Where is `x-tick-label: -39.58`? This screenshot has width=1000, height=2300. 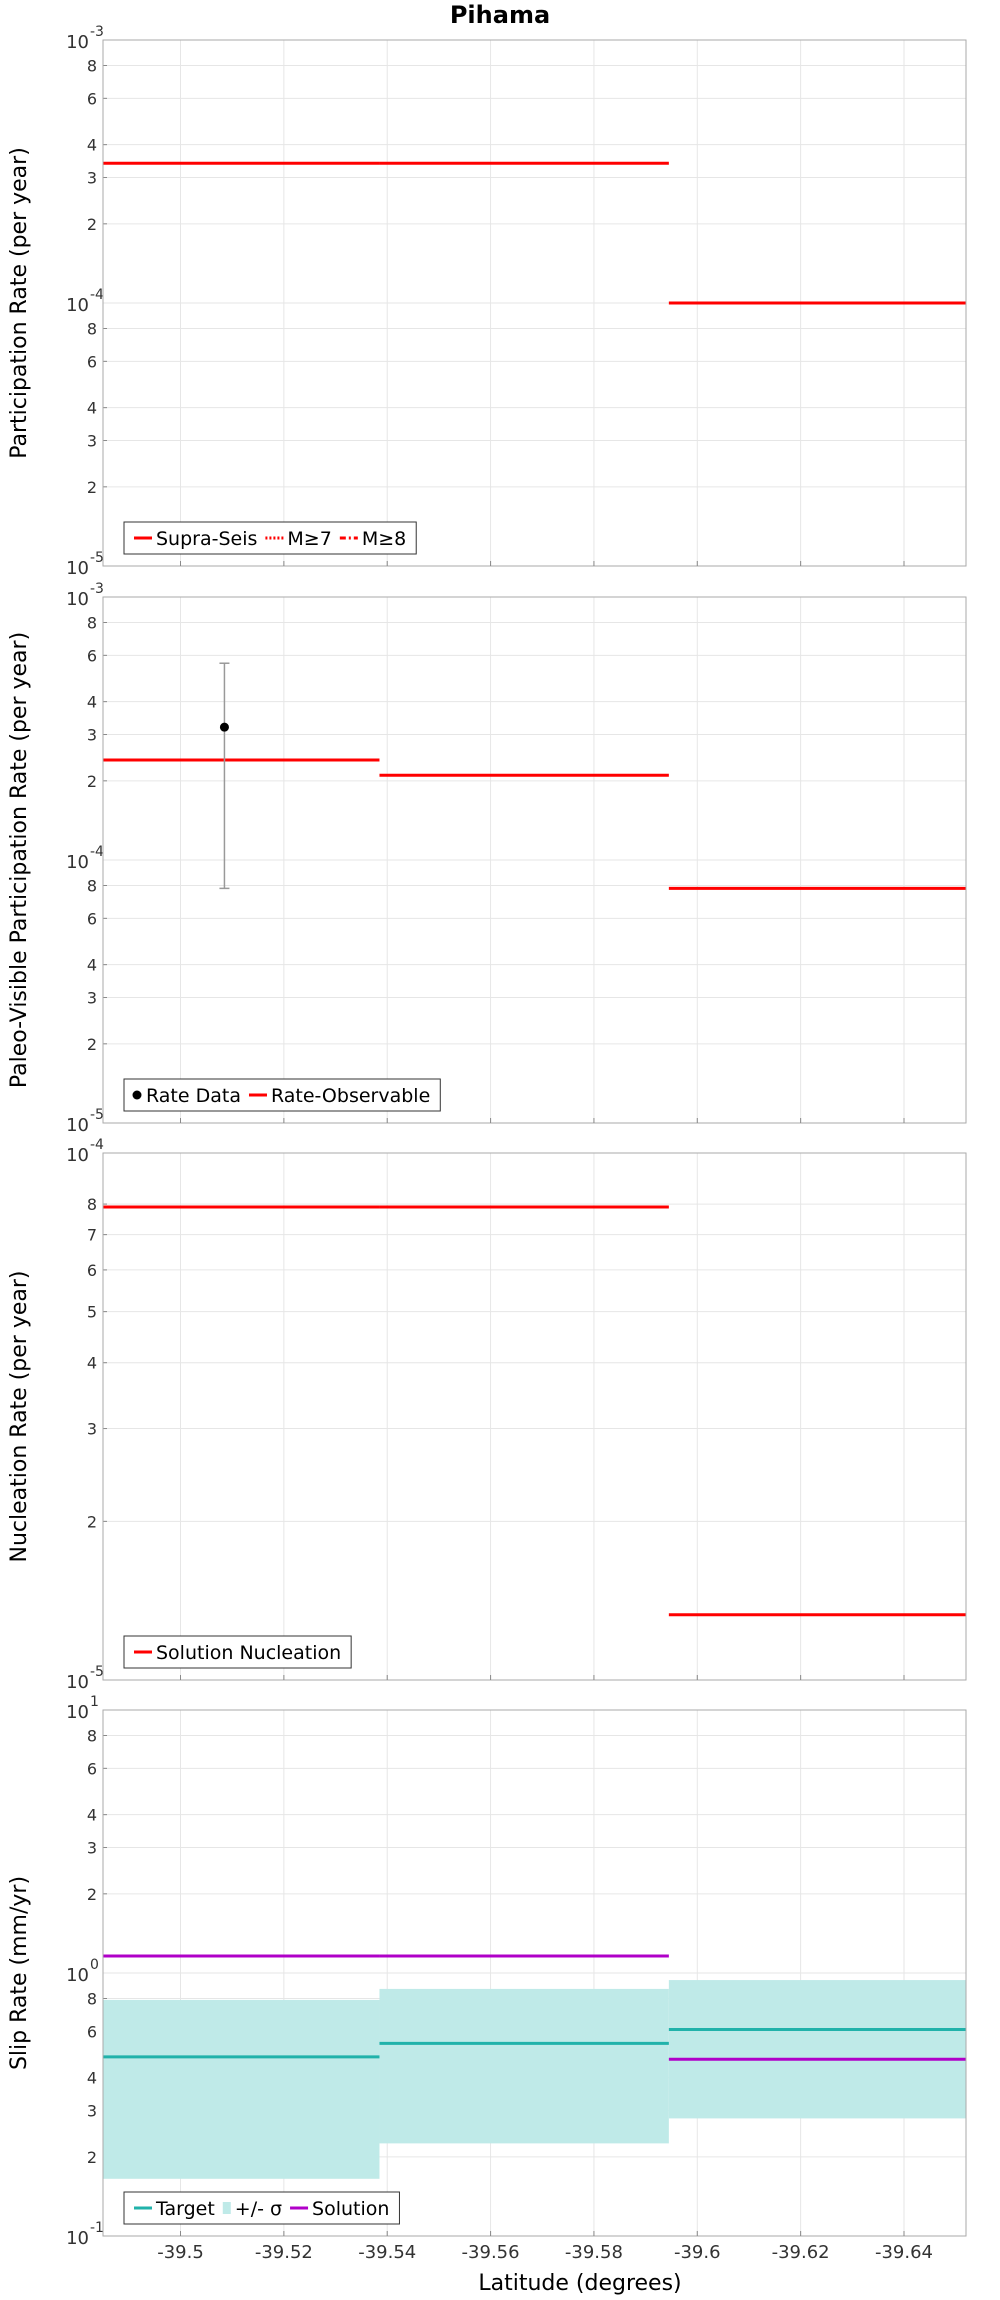 x-tick-label: -39.58 is located at coordinates (594, 2252).